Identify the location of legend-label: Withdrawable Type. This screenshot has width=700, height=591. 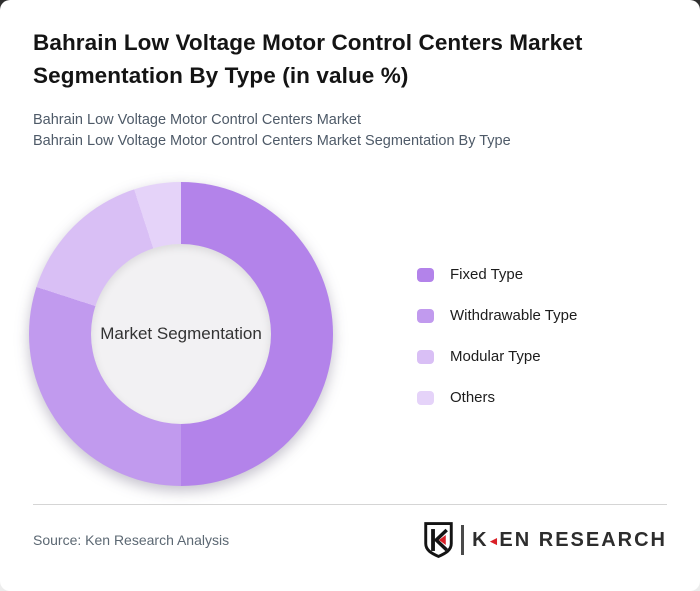
(514, 315).